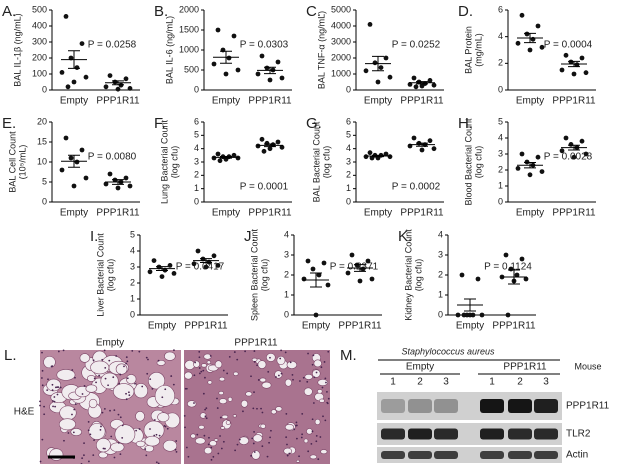 The image size is (617, 464). I want to click on y-tick-label: 5, so click(196, 135).